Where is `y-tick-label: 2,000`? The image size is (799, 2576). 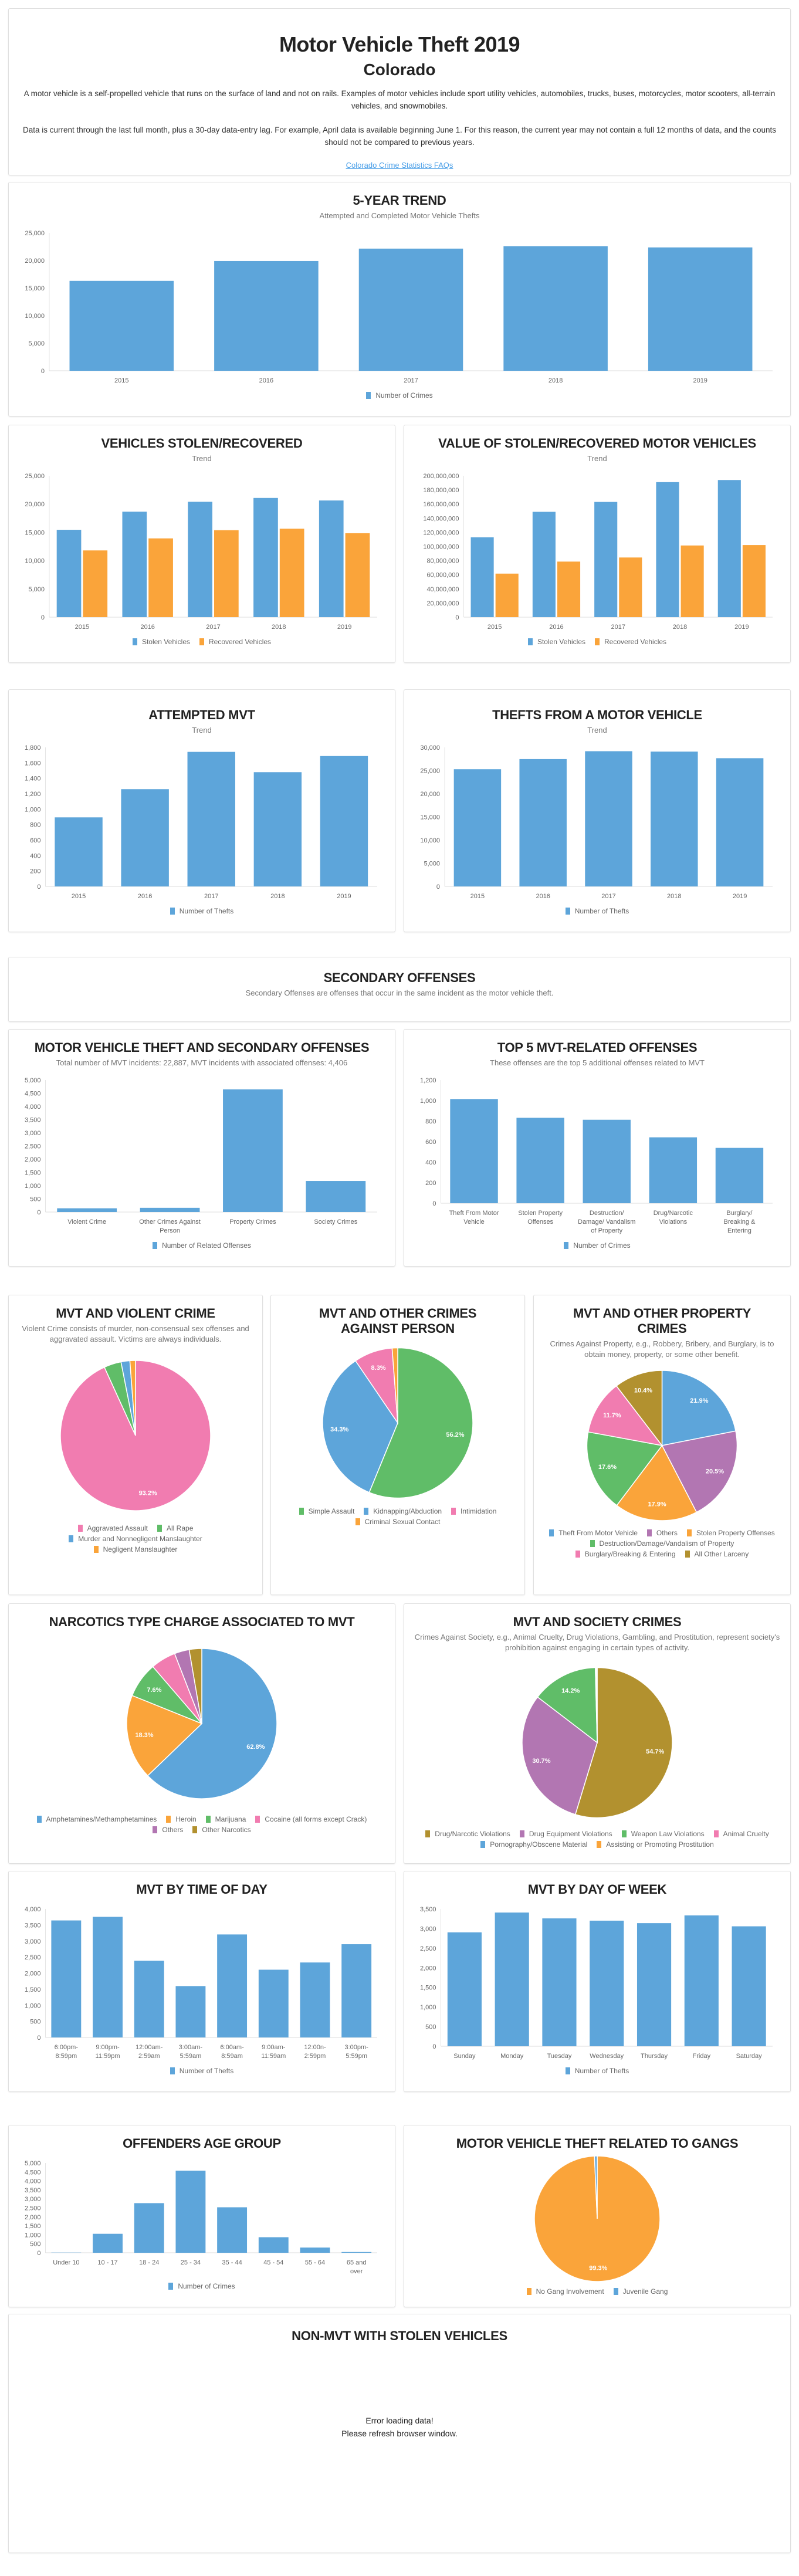 y-tick-label: 2,000 is located at coordinates (33, 1974).